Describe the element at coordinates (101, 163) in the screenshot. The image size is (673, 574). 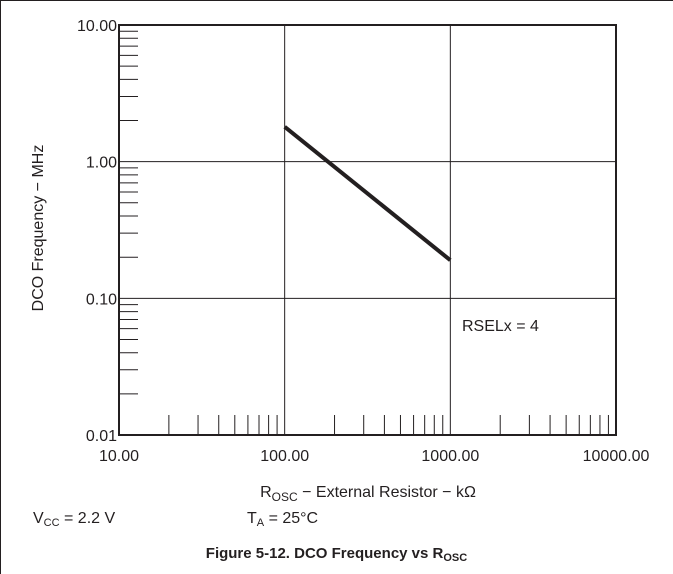
I see `y-tick-label: 1.00` at that location.